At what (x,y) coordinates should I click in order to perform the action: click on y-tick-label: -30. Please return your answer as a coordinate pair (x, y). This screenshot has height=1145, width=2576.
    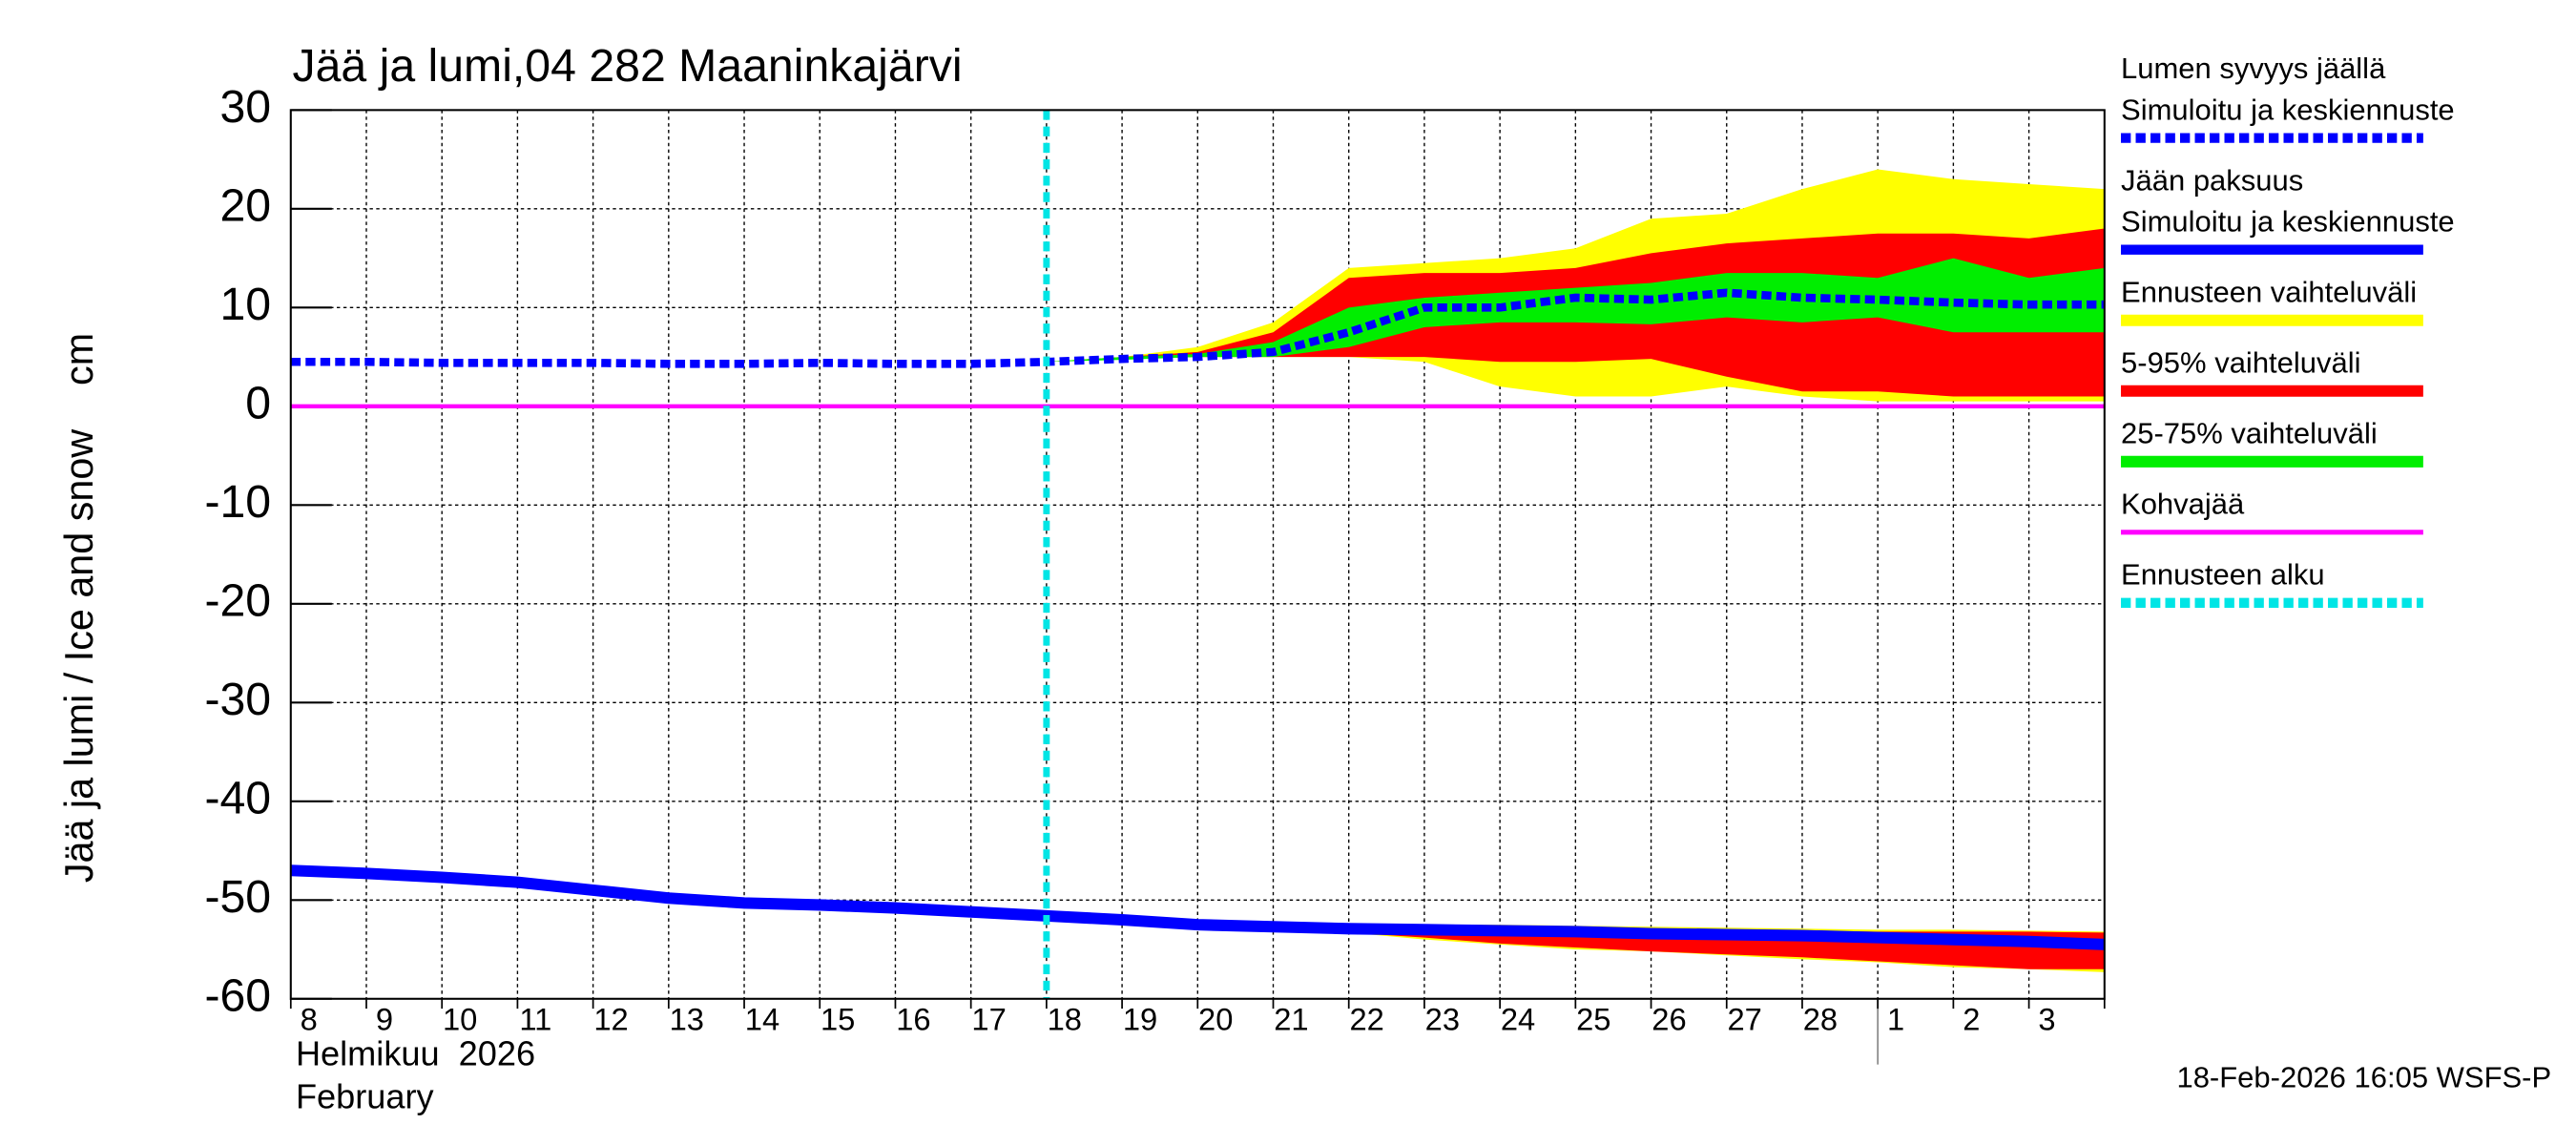
    Looking at the image, I should click on (237, 700).